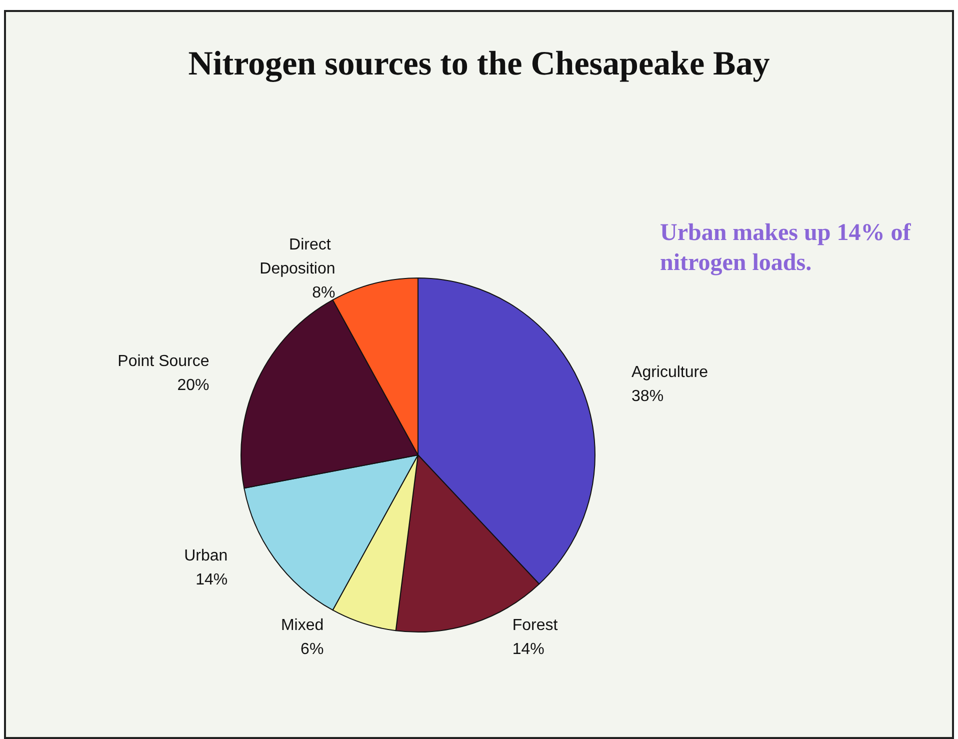 The height and width of the screenshot is (739, 958). What do you see at coordinates (206, 555) in the screenshot?
I see `slice-label: Urban` at bounding box center [206, 555].